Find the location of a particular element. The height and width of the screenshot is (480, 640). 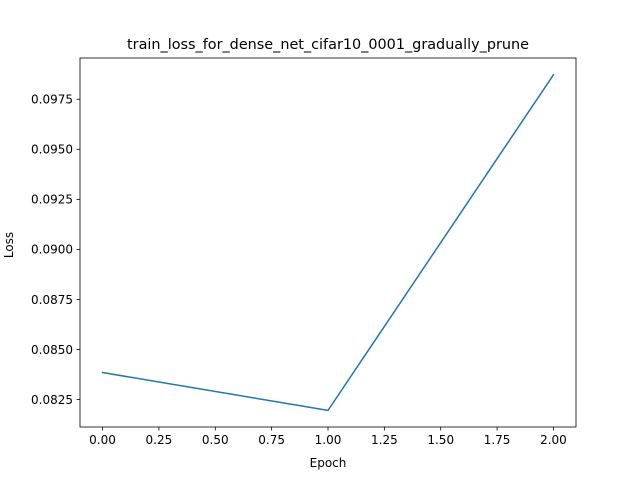

y-tick-label: 0.0850 is located at coordinates (52, 350).